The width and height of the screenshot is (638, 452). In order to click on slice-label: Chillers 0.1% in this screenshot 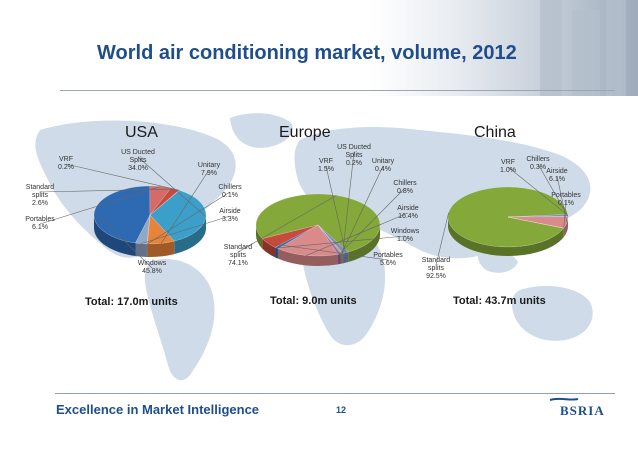, I will do `click(230, 191)`.